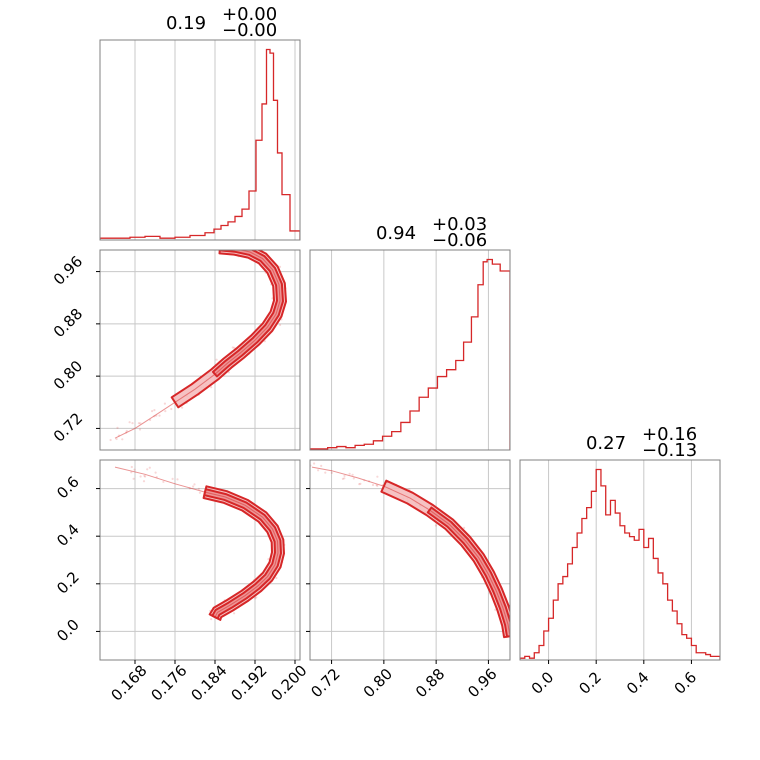 The height and width of the screenshot is (760, 760). Describe the element at coordinates (68, 631) in the screenshot. I see `y-tick-label: 0.0` at that location.